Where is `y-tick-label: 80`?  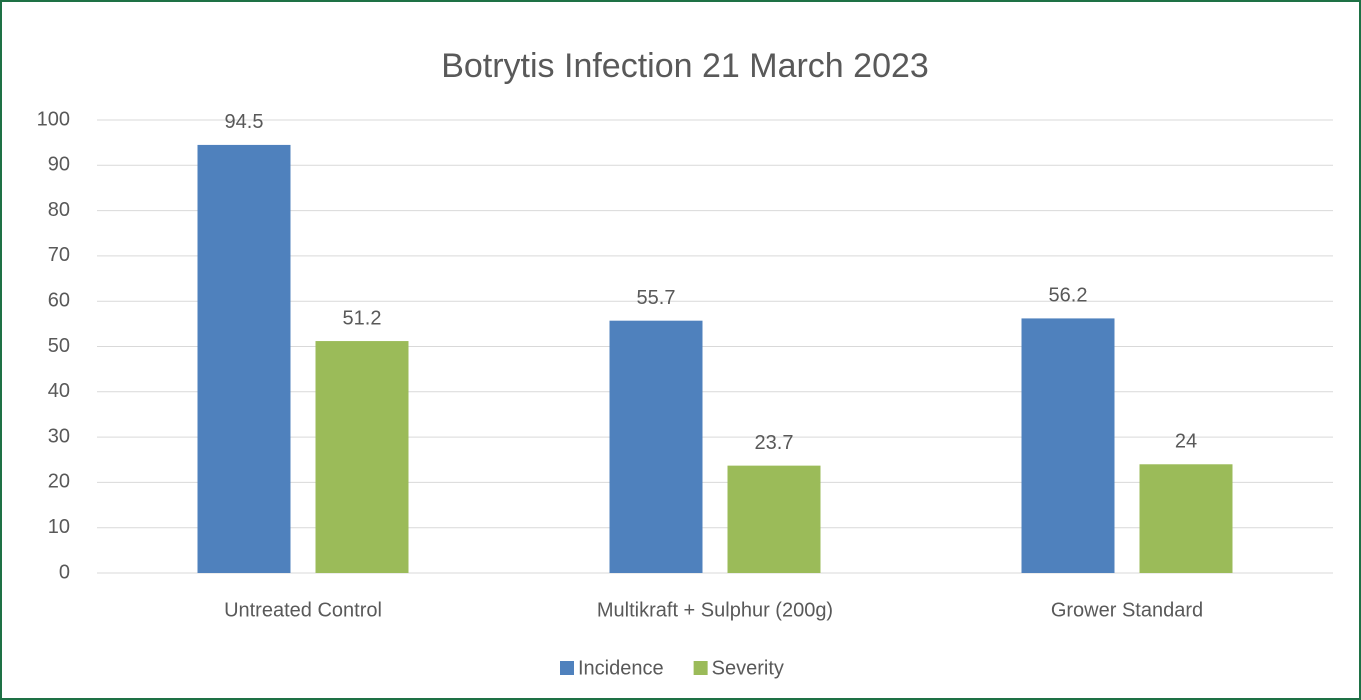 y-tick-label: 80 is located at coordinates (59, 210).